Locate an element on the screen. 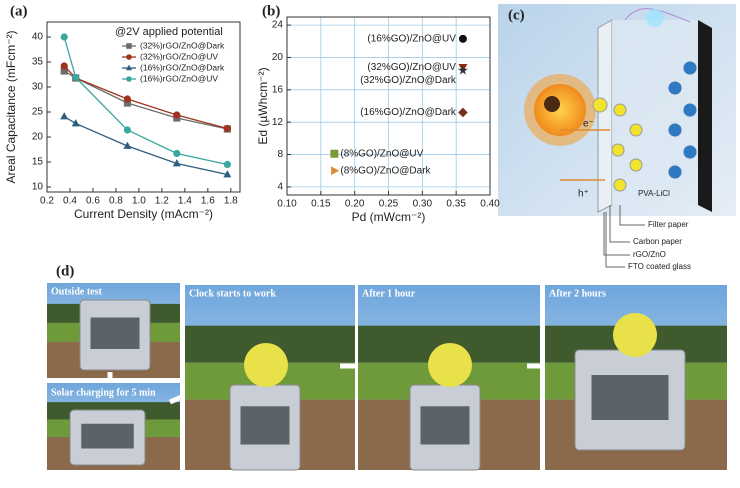 The height and width of the screenshot is (488, 740). spark is located at coordinates (655, 18).